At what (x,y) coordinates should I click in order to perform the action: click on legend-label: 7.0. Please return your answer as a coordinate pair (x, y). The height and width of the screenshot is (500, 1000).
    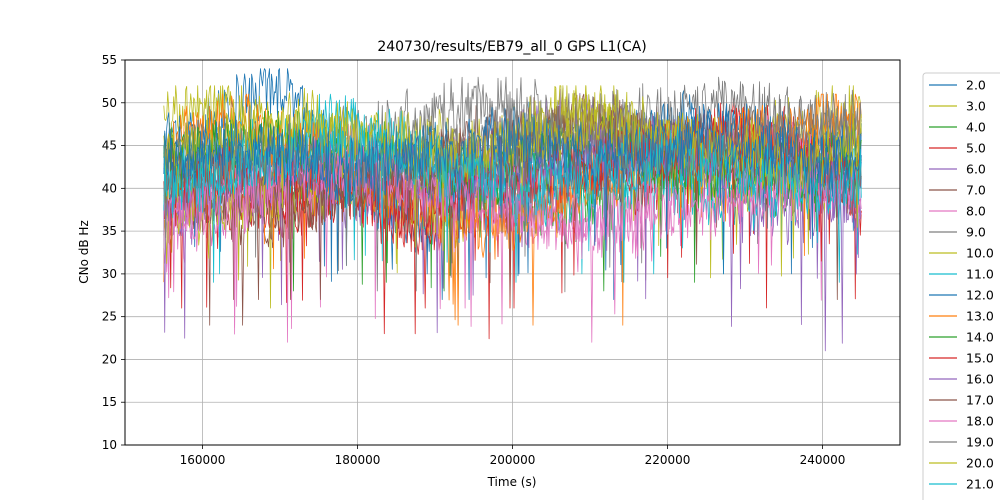
    Looking at the image, I should click on (976, 190).